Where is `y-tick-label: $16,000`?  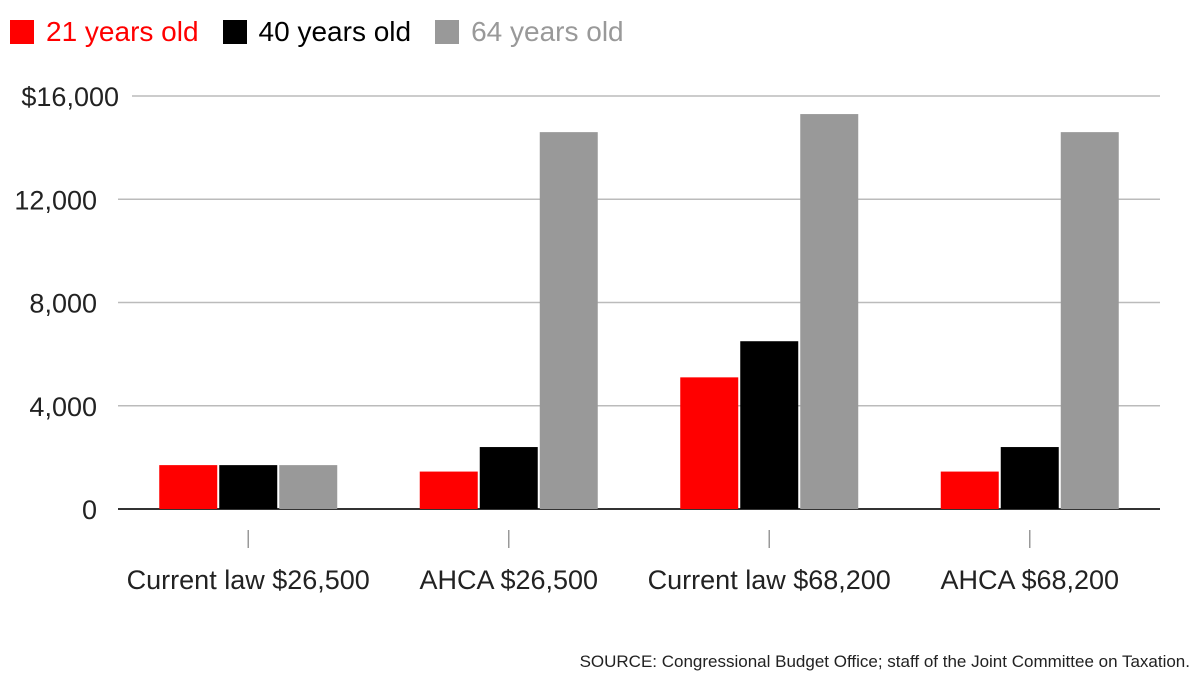 y-tick-label: $16,000 is located at coordinates (70, 97).